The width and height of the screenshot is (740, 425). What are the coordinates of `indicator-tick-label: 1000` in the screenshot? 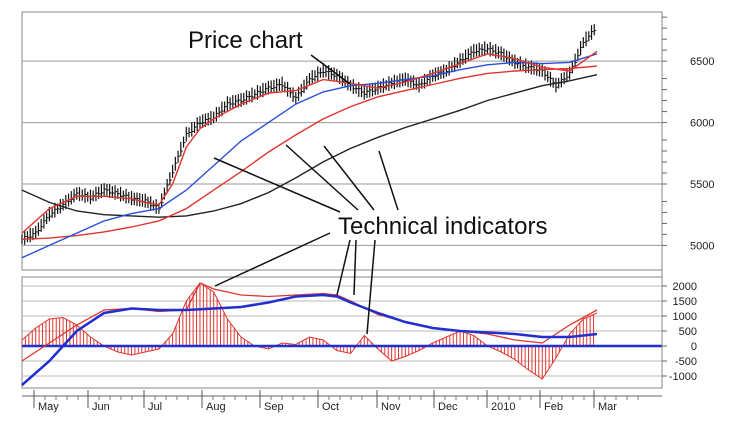 It's located at (685, 317).